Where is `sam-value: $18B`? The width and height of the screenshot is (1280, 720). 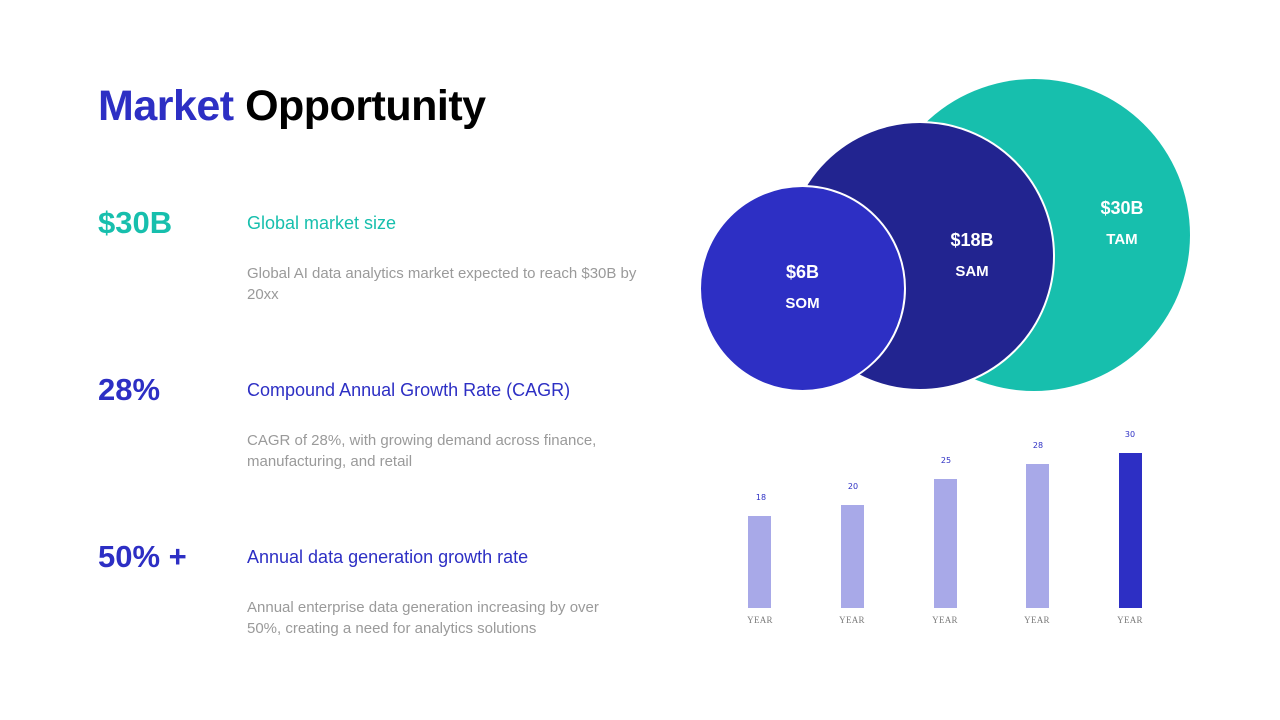 sam-value: $18B is located at coordinates (972, 240).